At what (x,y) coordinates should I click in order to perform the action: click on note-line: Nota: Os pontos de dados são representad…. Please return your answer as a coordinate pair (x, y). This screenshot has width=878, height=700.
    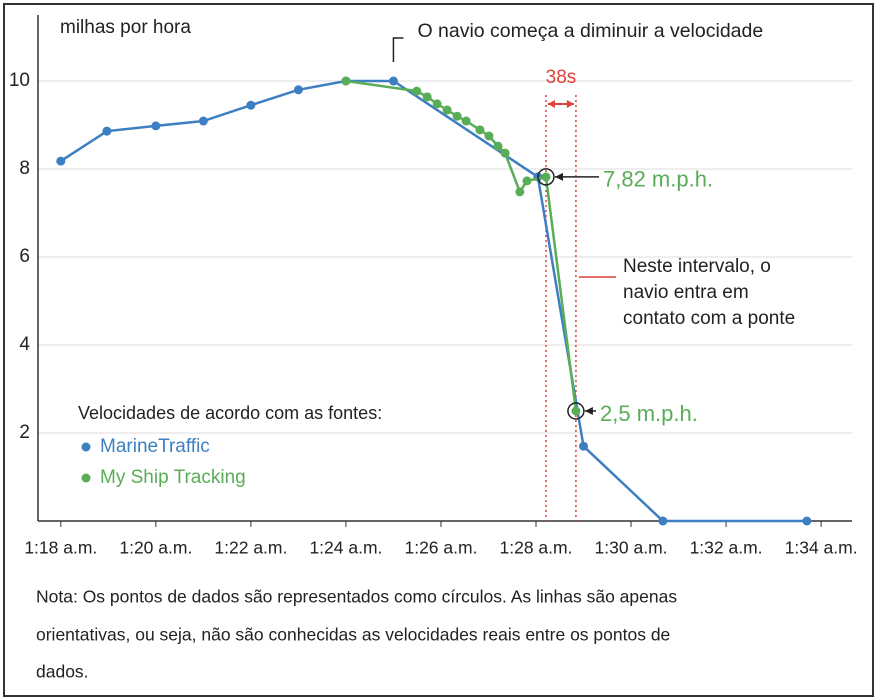
    Looking at the image, I should click on (356, 597).